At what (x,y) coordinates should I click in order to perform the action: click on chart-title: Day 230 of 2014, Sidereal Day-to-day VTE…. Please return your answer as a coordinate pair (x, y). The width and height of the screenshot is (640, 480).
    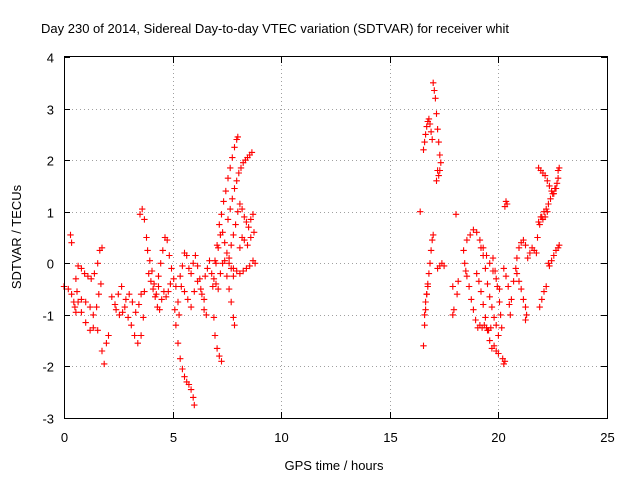
    Looking at the image, I should click on (275, 28).